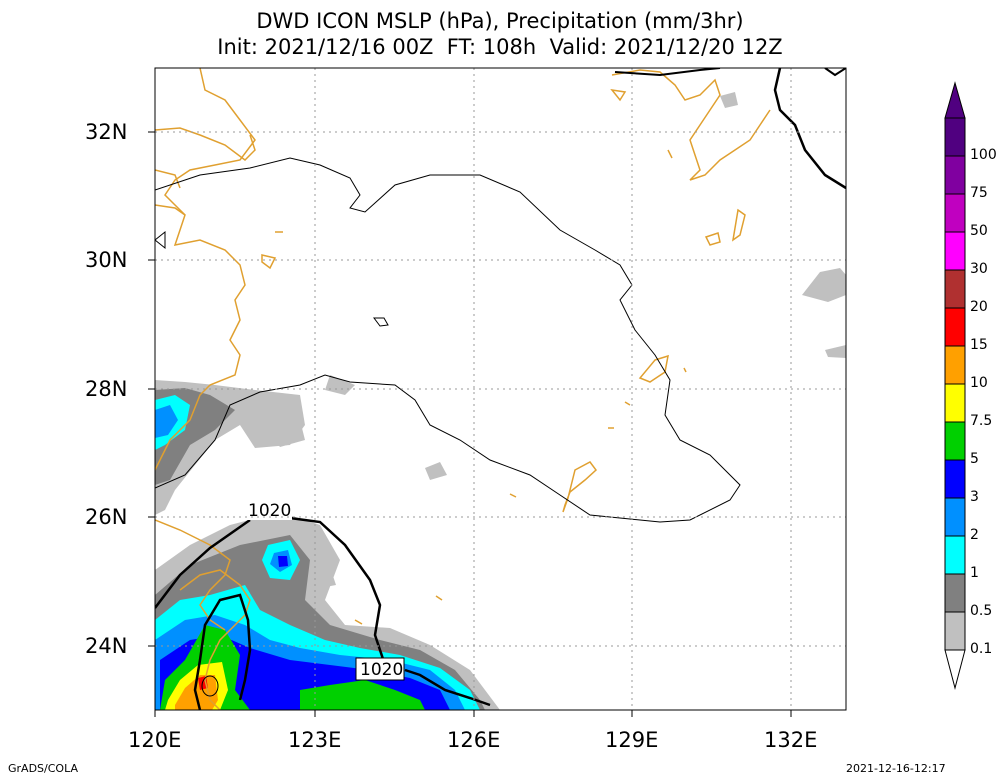 Image resolution: width=1000 pixels, height=779 pixels. What do you see at coordinates (315, 740) in the screenshot?
I see `lon-label-123e: 123E` at bounding box center [315, 740].